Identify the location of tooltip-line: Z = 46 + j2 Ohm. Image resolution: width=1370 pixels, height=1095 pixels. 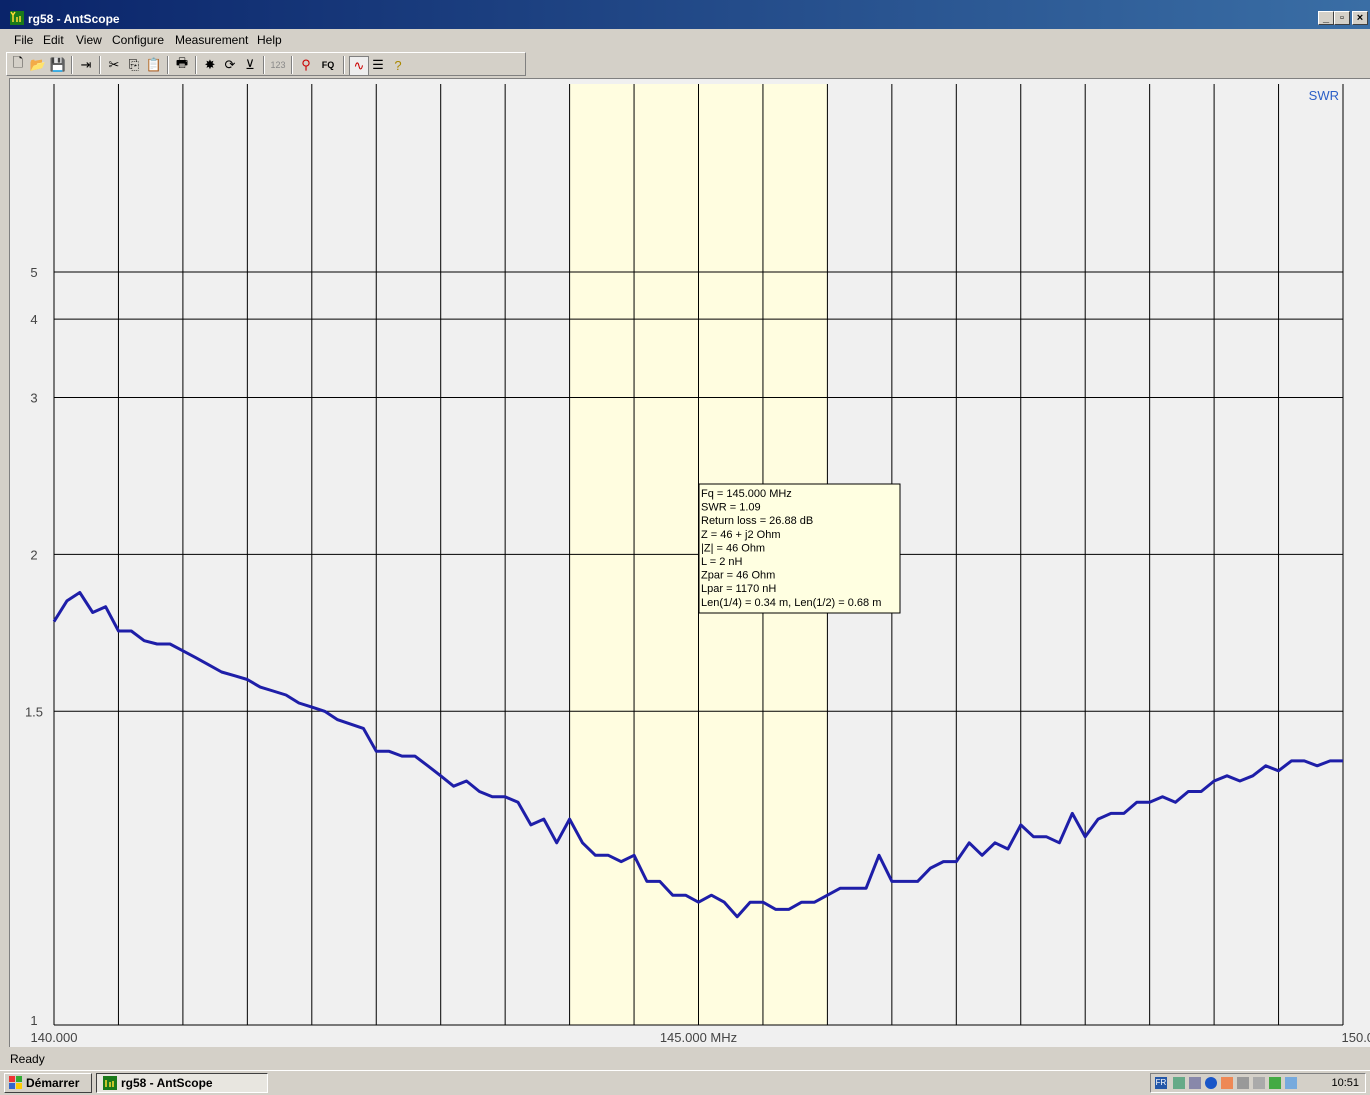
(740, 535).